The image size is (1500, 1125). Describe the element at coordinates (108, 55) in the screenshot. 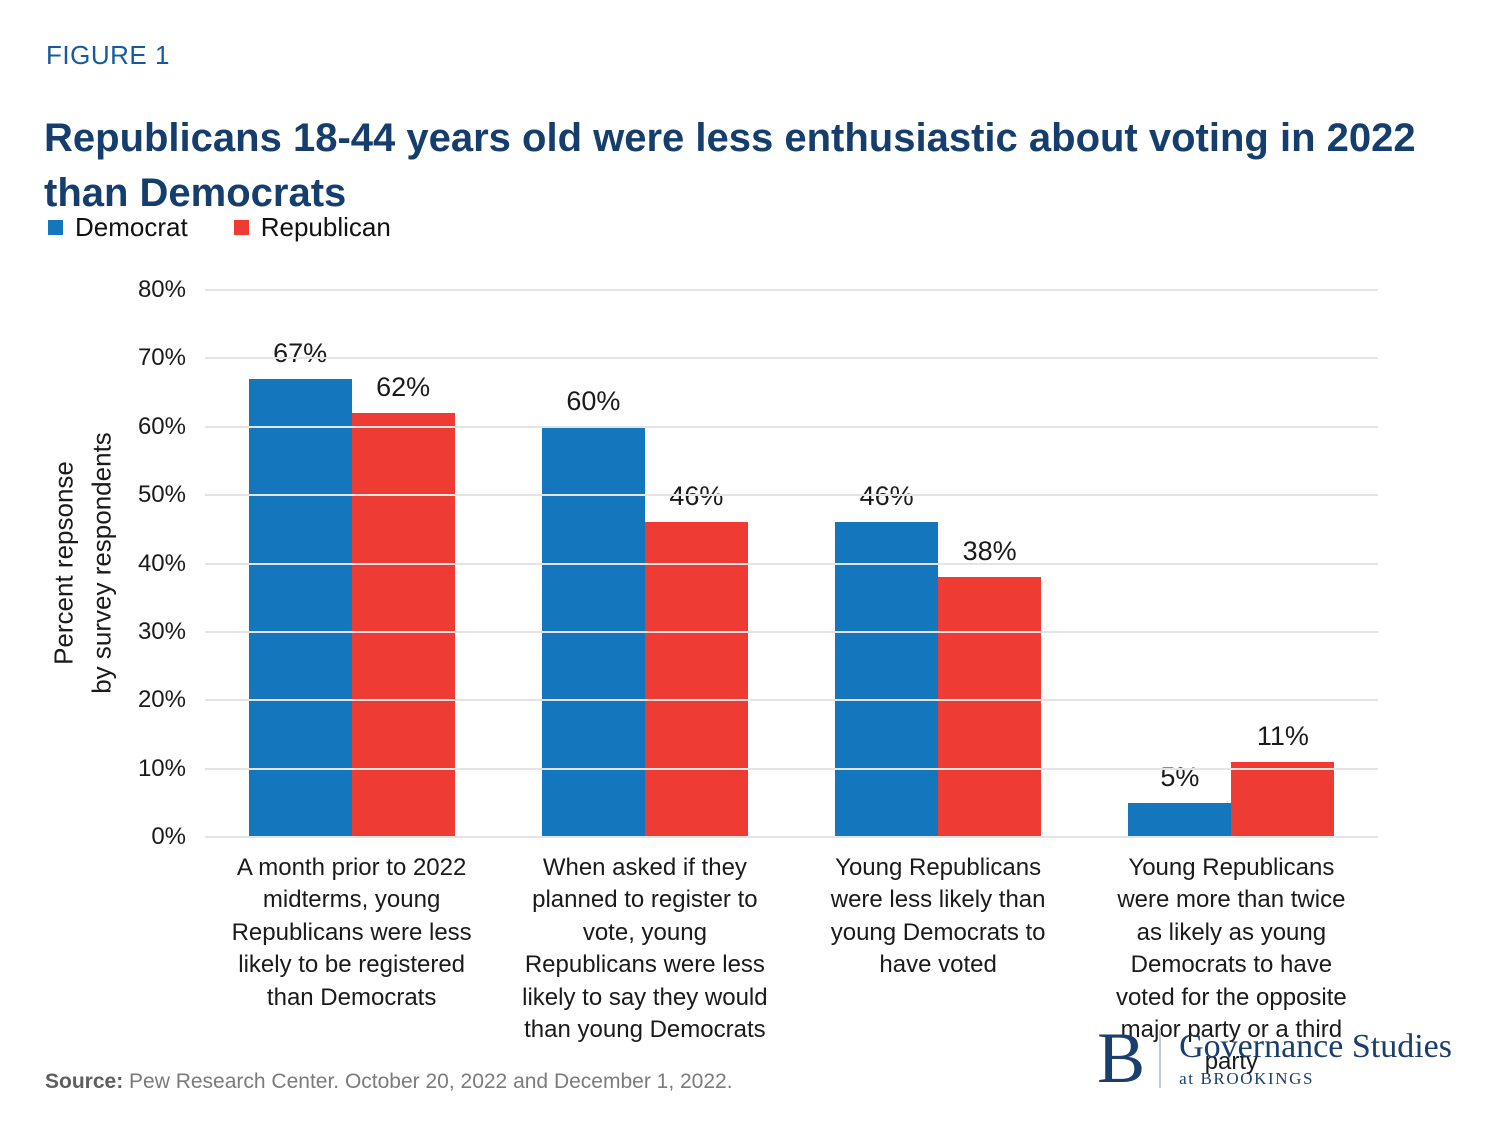

I see `figure-label: FIGURE 1` at that location.